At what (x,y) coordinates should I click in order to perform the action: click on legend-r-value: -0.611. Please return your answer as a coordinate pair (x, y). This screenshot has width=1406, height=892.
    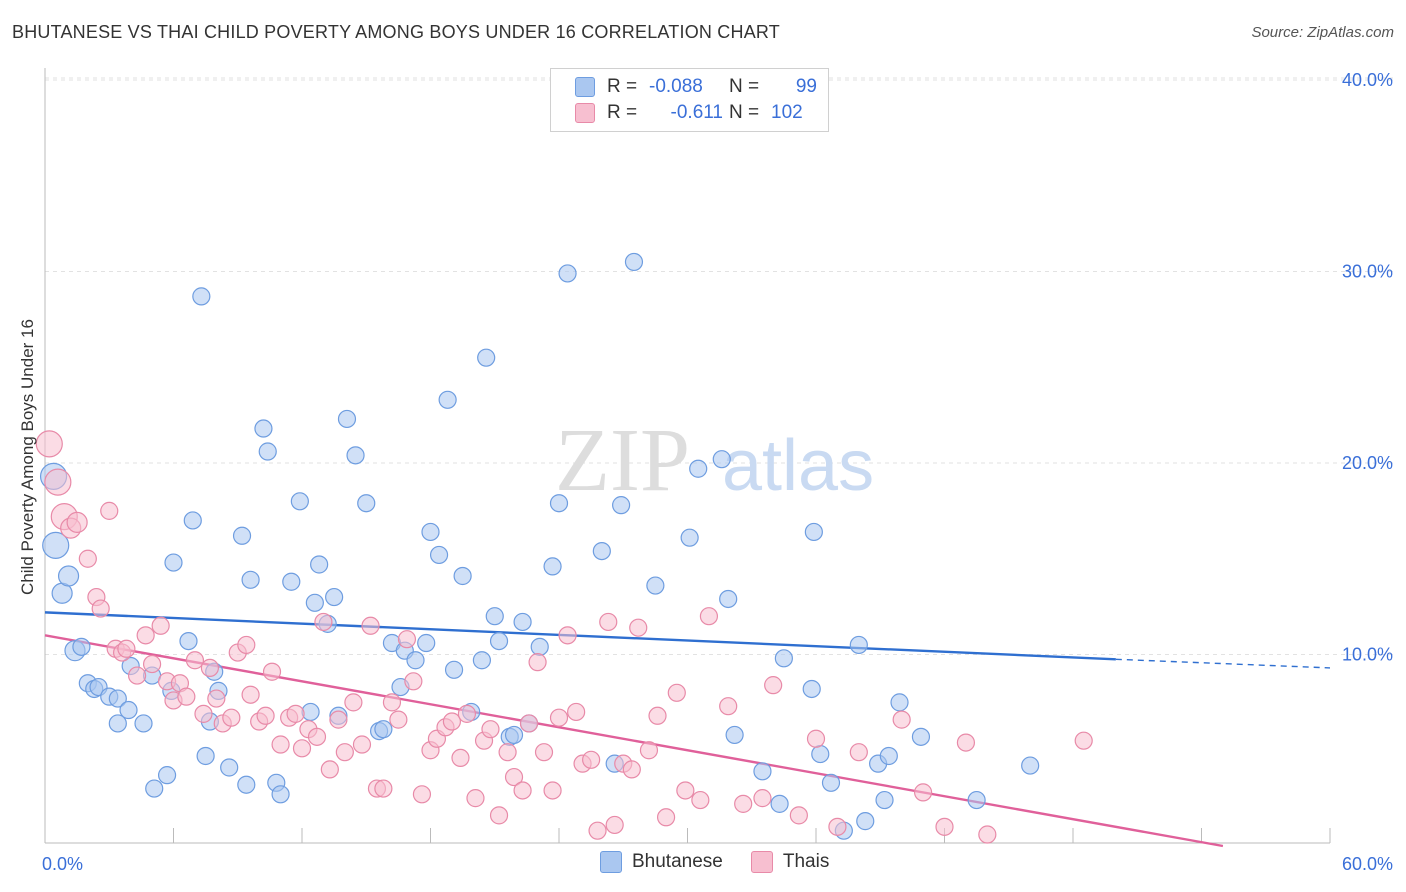
    Looking at the image, I should click on (696, 112).